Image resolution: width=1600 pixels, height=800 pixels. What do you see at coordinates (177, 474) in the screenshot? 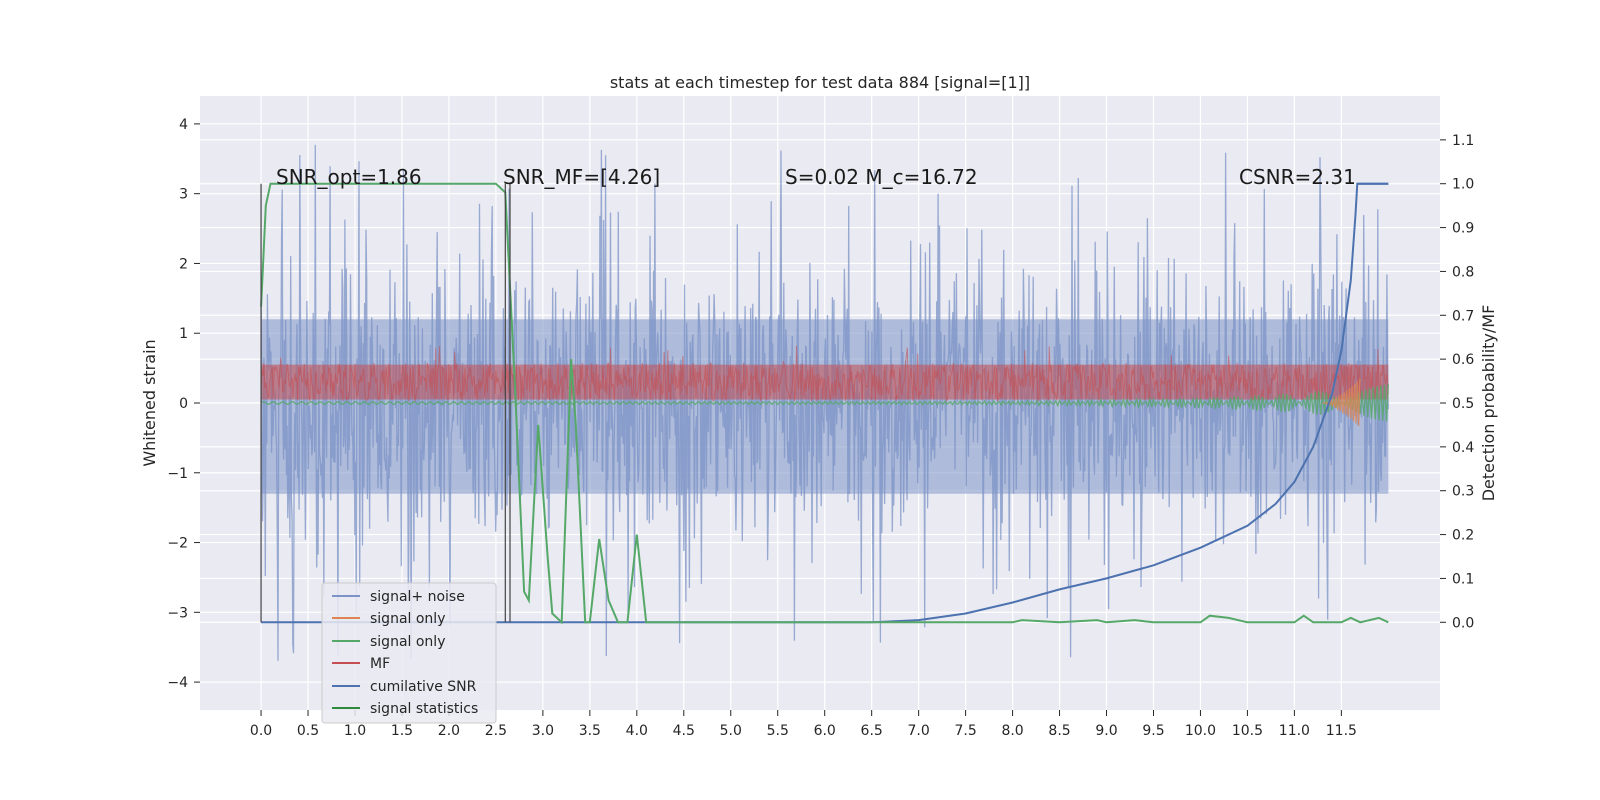
I see `y-tick-label: −1` at bounding box center [177, 474].